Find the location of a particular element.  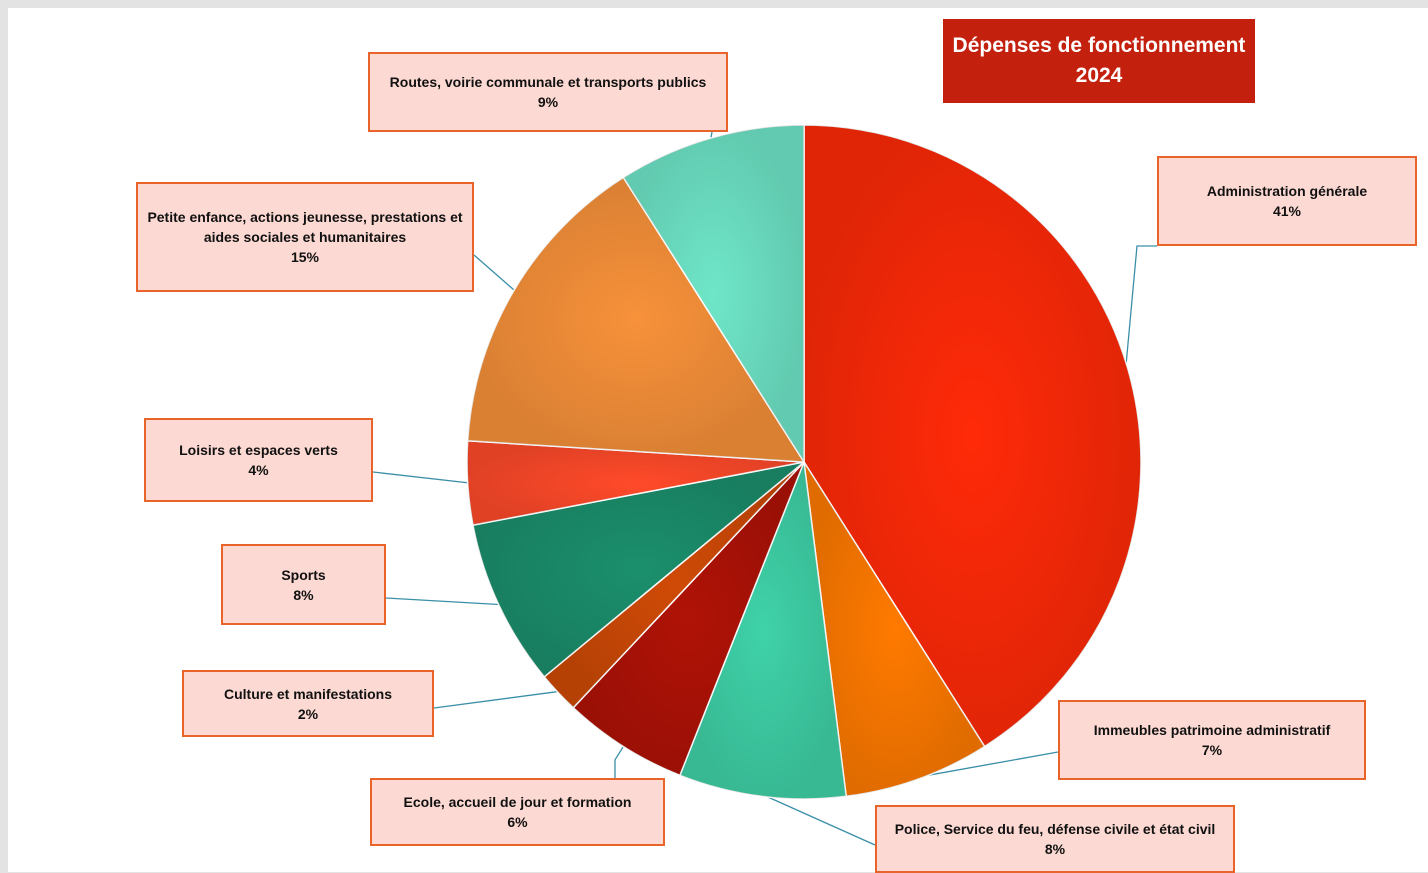

leader-petite-enfance is located at coordinates (495, 273).